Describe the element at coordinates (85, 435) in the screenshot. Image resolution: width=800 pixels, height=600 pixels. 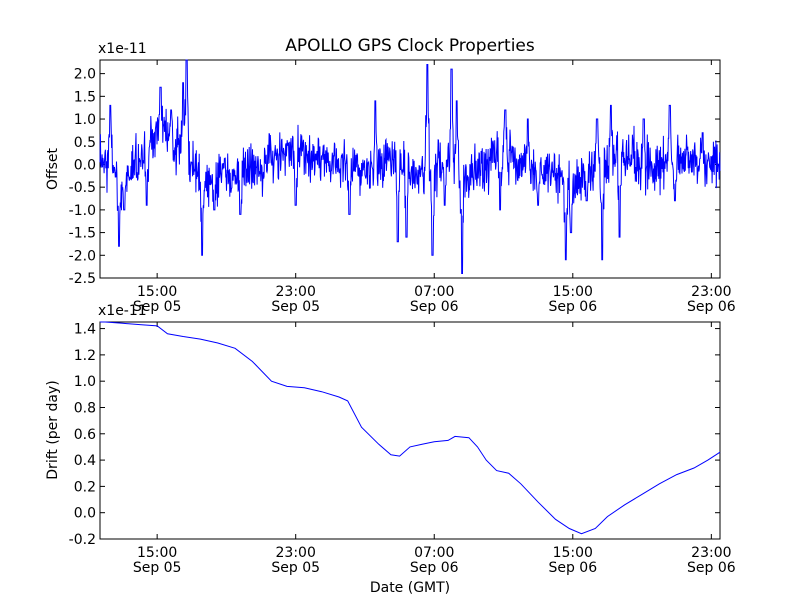
I see `drift-ytick-label: 0.6` at that location.